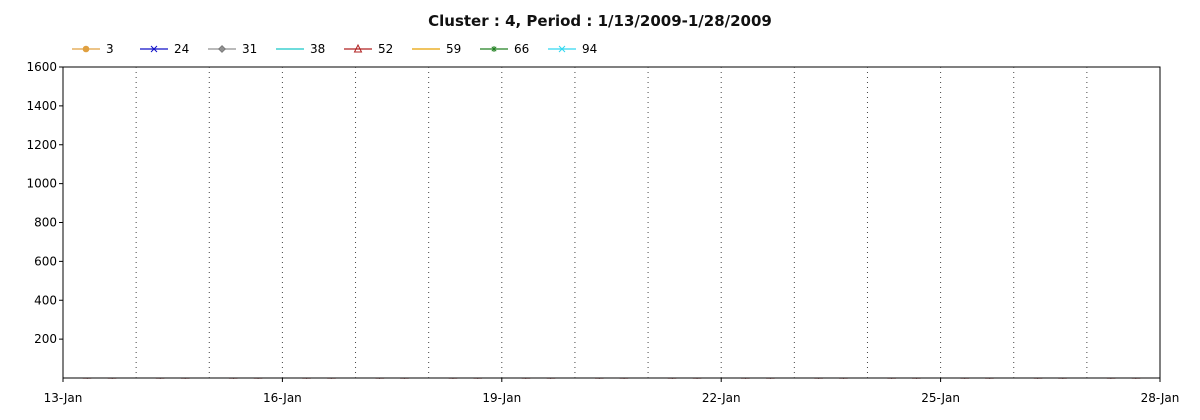 This screenshot has width=1200, height=420. I want to click on legend-label-38: 38, so click(317, 49).